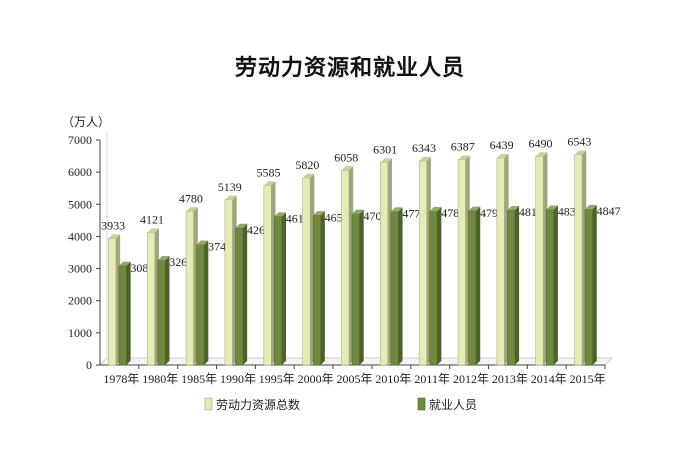 The image size is (700, 467). I want to click on y-tick-label: 5000, so click(80, 204).